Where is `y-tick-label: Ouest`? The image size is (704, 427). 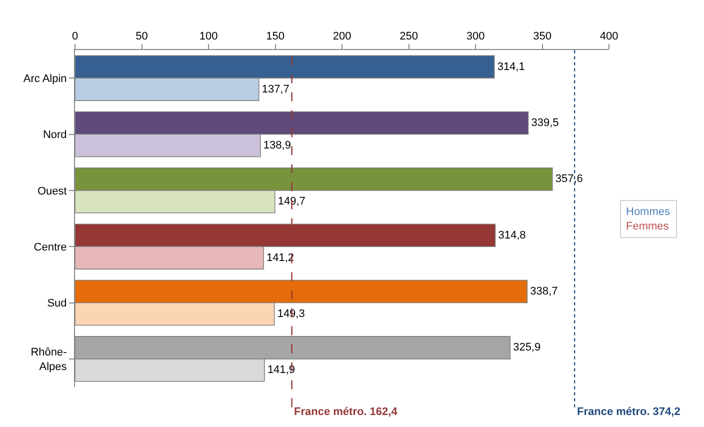 y-tick-label: Ouest is located at coordinates (52, 191).